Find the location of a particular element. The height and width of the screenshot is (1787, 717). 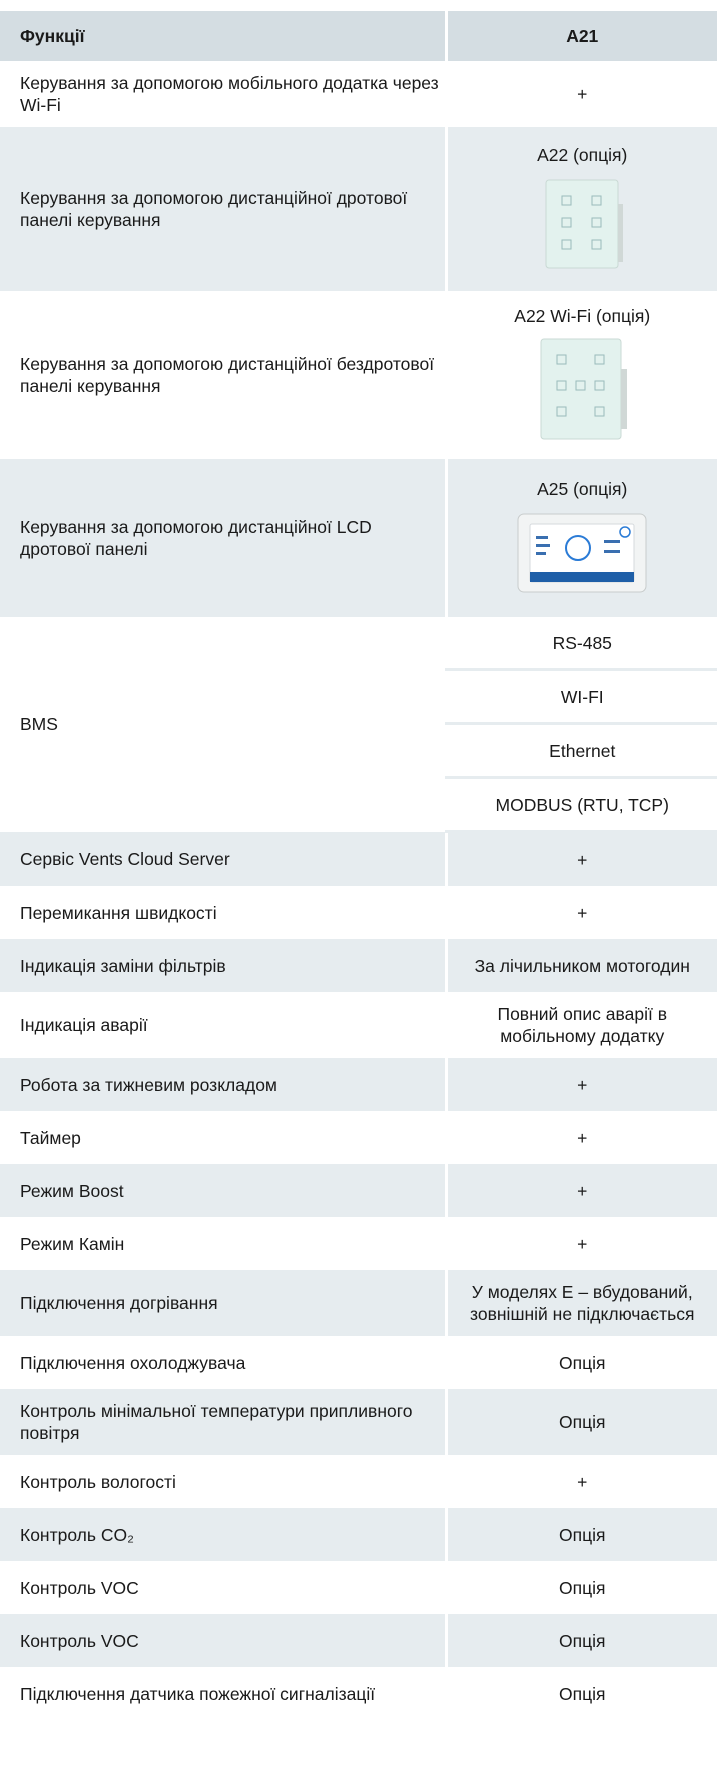

value-cell: A25 (опція) is located at coordinates (580, 538).